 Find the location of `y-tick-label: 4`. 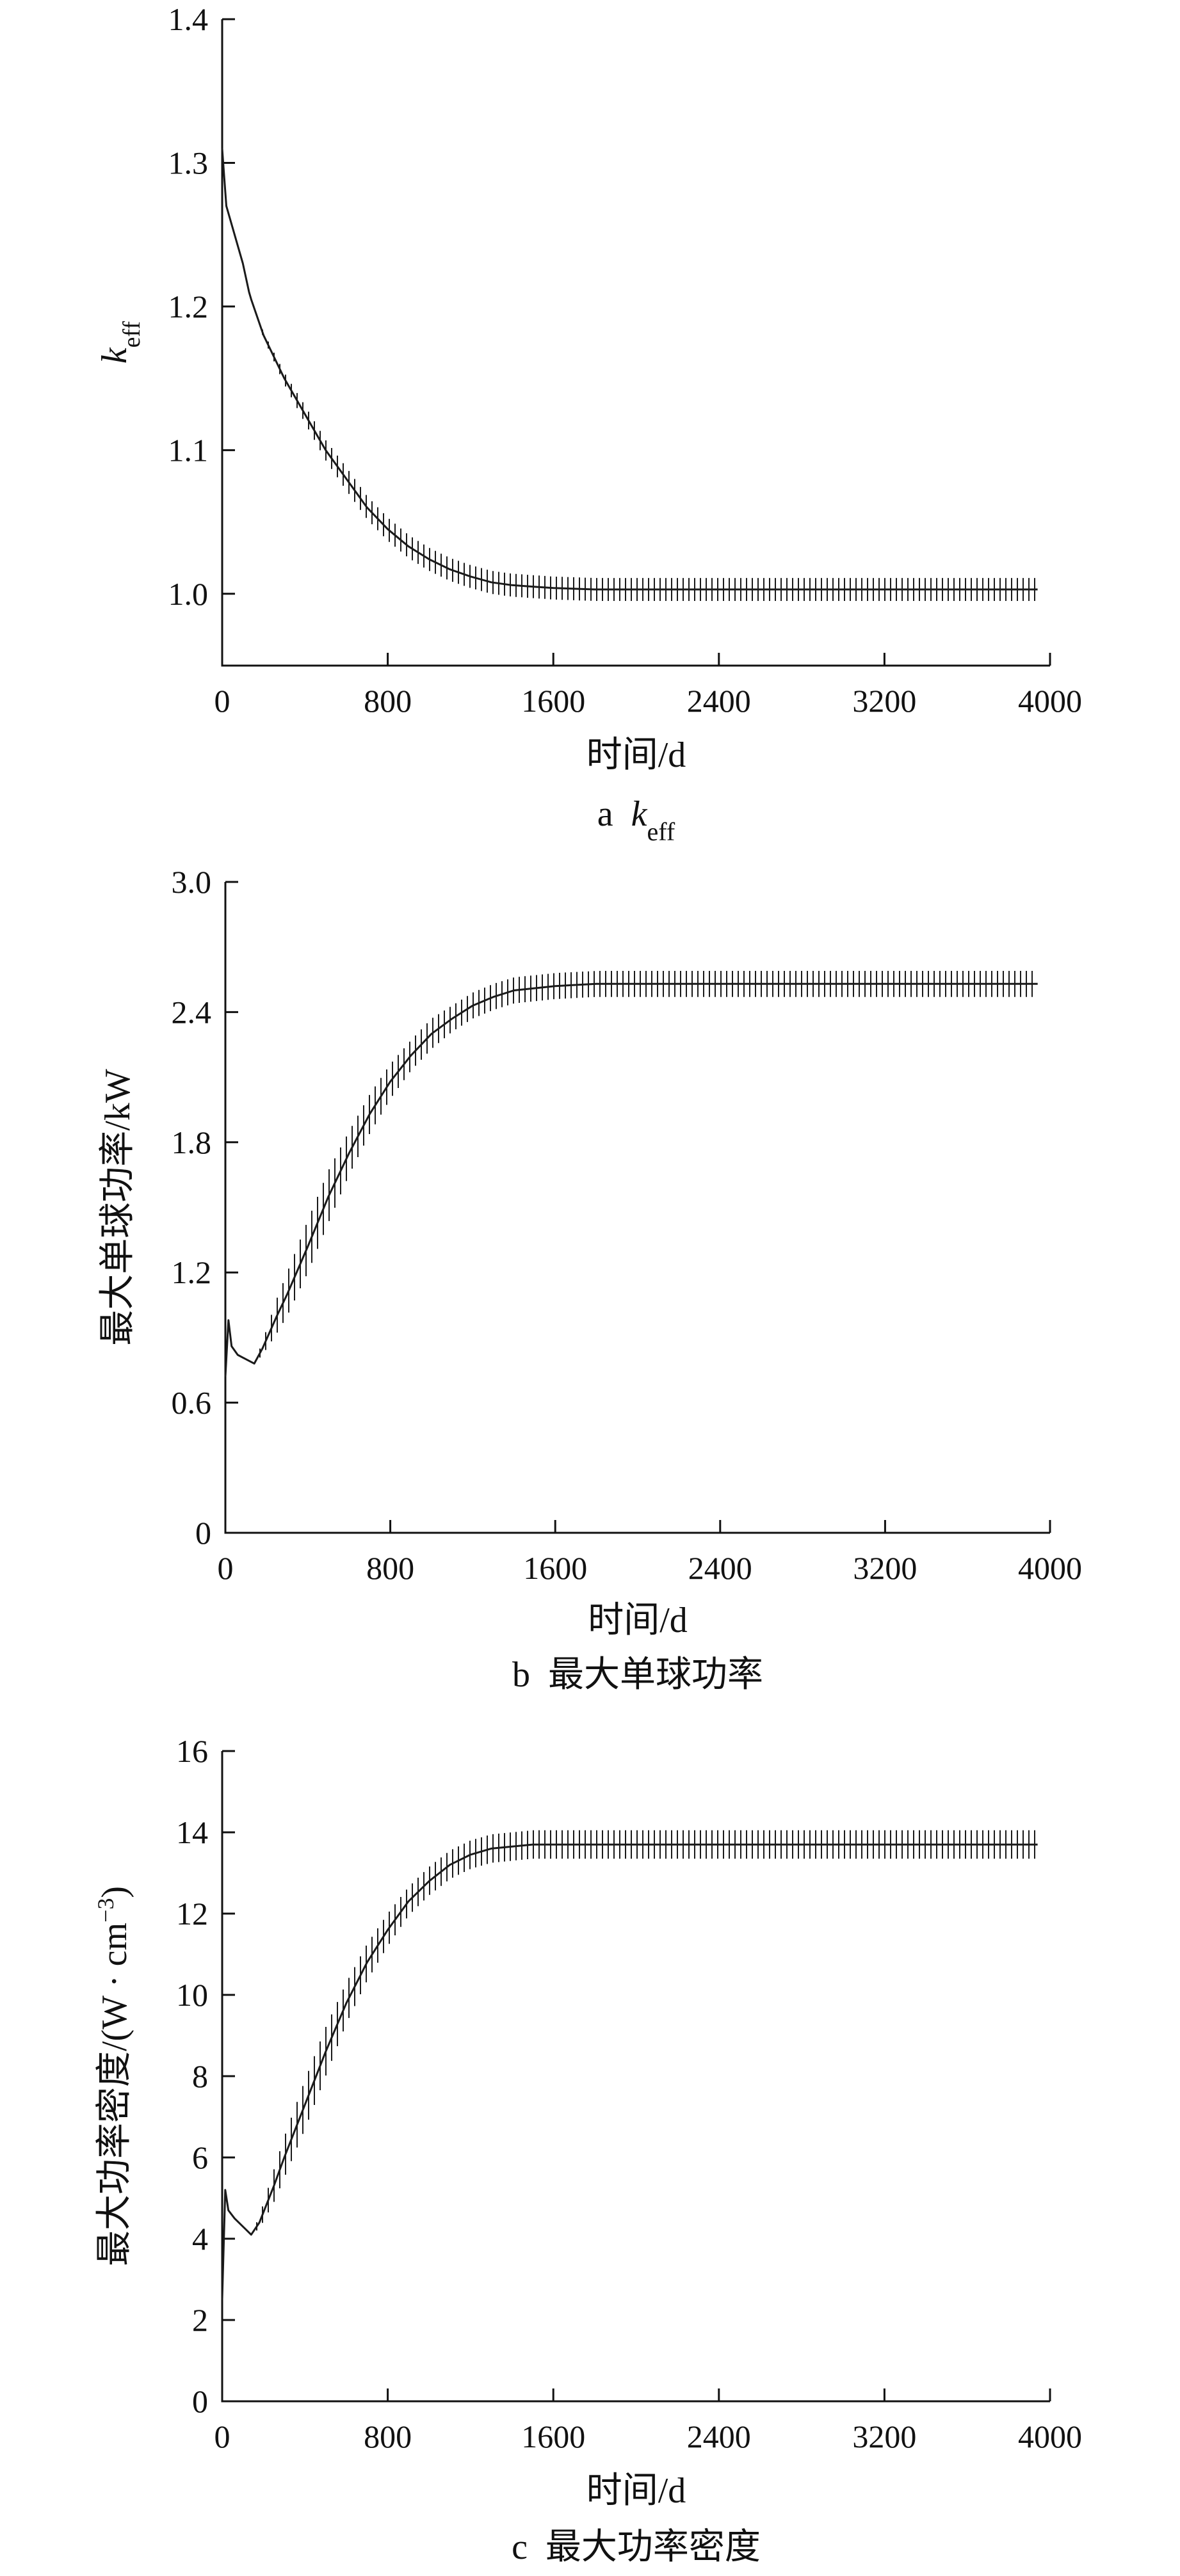

y-tick-label: 4 is located at coordinates (200, 2239).